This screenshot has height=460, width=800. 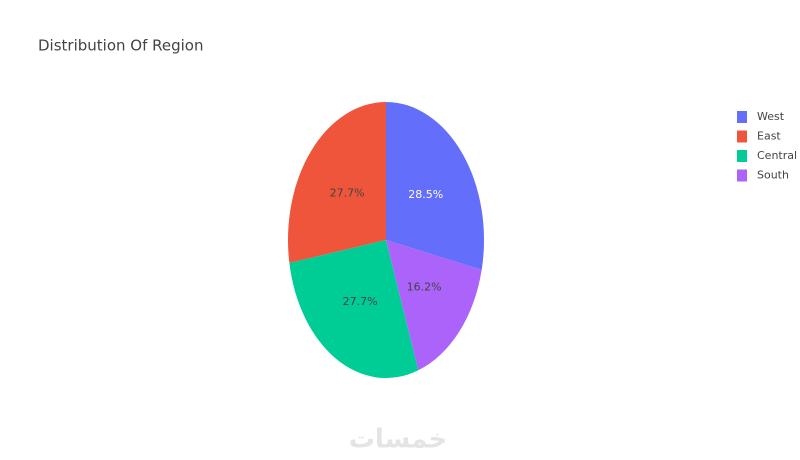 What do you see at coordinates (425, 194) in the screenshot?
I see `slice-label: 28.5%` at bounding box center [425, 194].